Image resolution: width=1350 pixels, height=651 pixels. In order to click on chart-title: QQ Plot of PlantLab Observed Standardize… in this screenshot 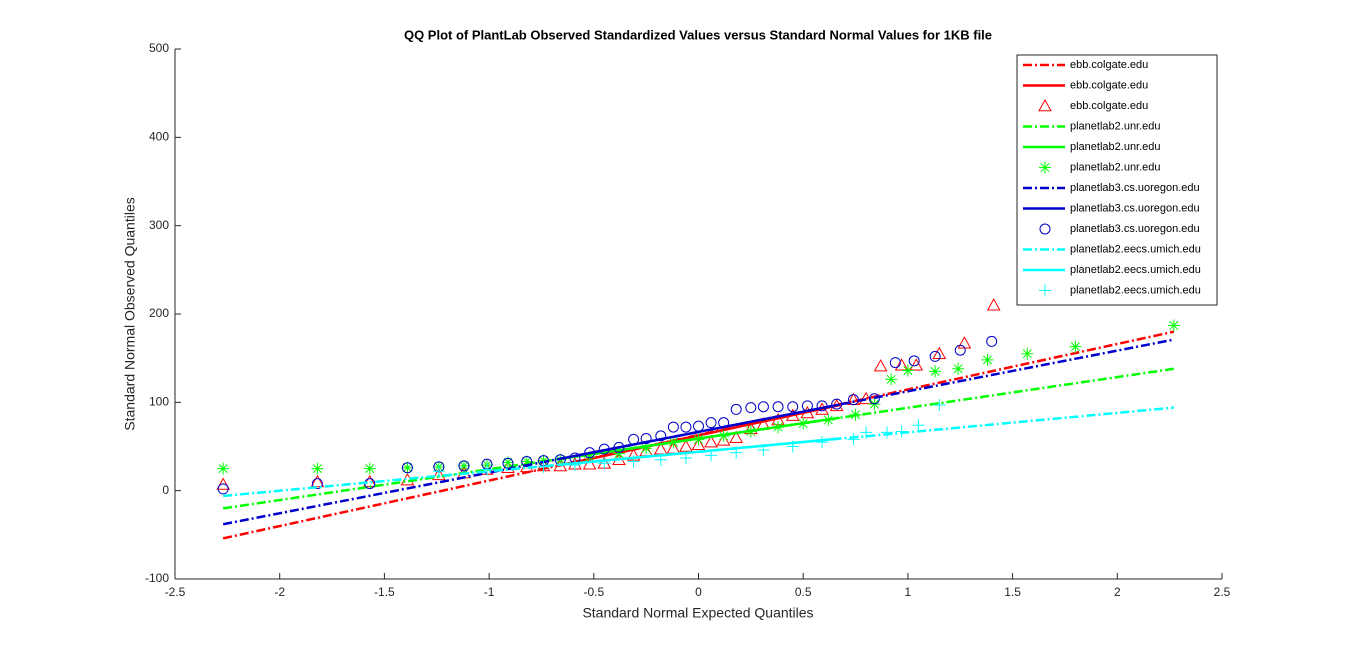, I will do `click(698, 34)`.